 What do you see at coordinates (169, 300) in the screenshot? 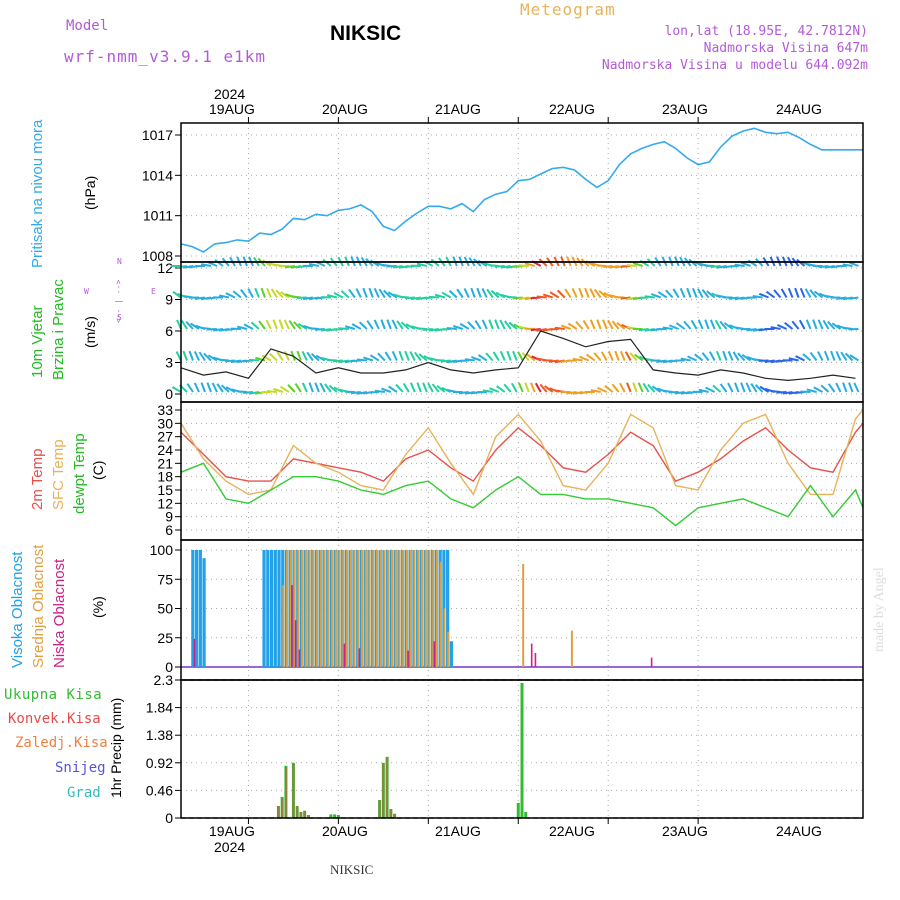
I see `ytick-label-wind-3: 9` at bounding box center [169, 300].